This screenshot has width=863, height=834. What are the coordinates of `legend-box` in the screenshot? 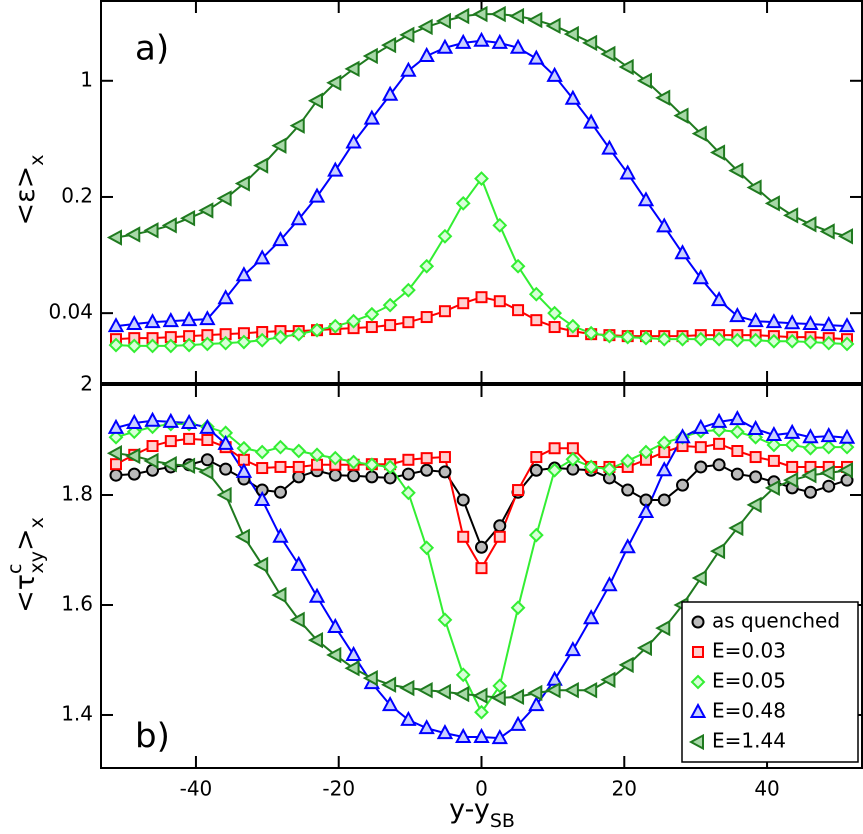 It's located at (770, 682).